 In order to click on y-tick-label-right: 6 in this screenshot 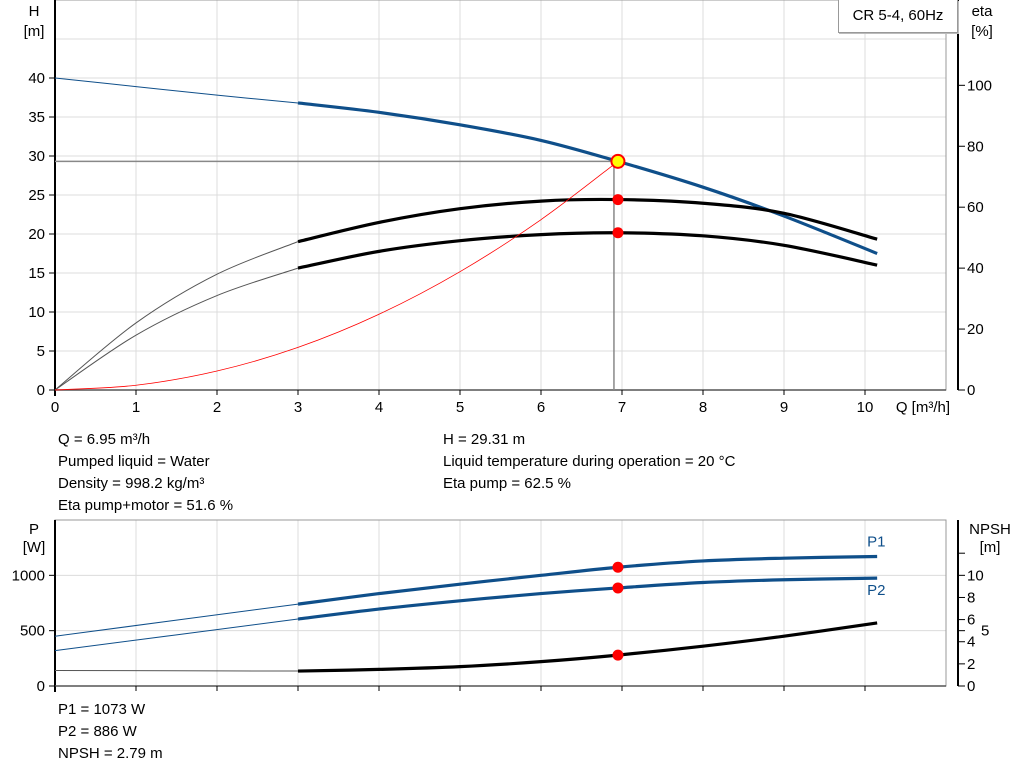, I will do `click(971, 620)`.